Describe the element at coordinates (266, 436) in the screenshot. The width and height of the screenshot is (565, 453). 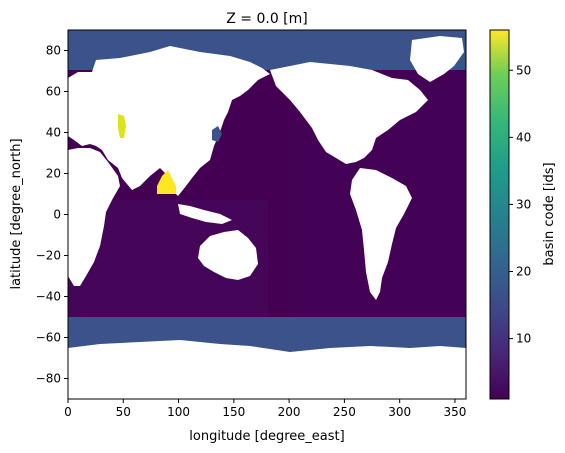
I see `x-axis-label: longitude [degree_east]` at that location.